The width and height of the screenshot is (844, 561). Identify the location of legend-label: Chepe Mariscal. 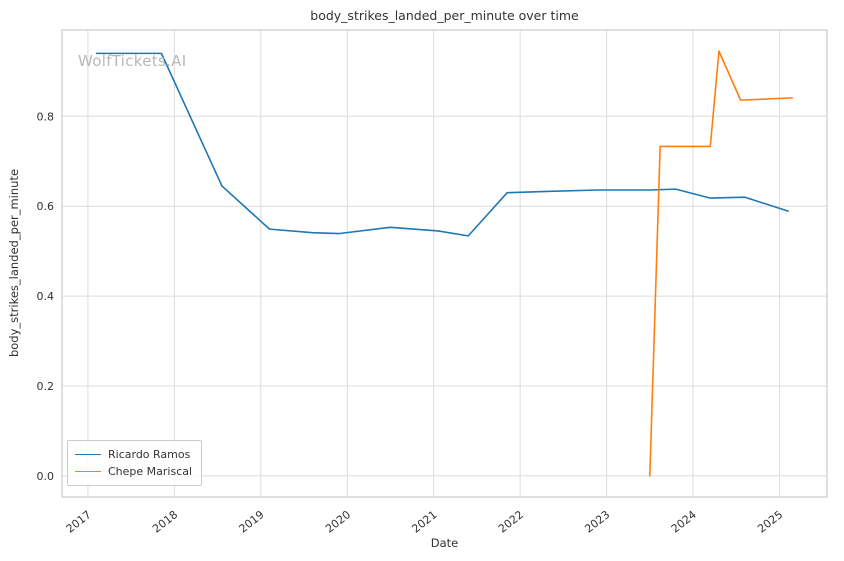
(150, 471).